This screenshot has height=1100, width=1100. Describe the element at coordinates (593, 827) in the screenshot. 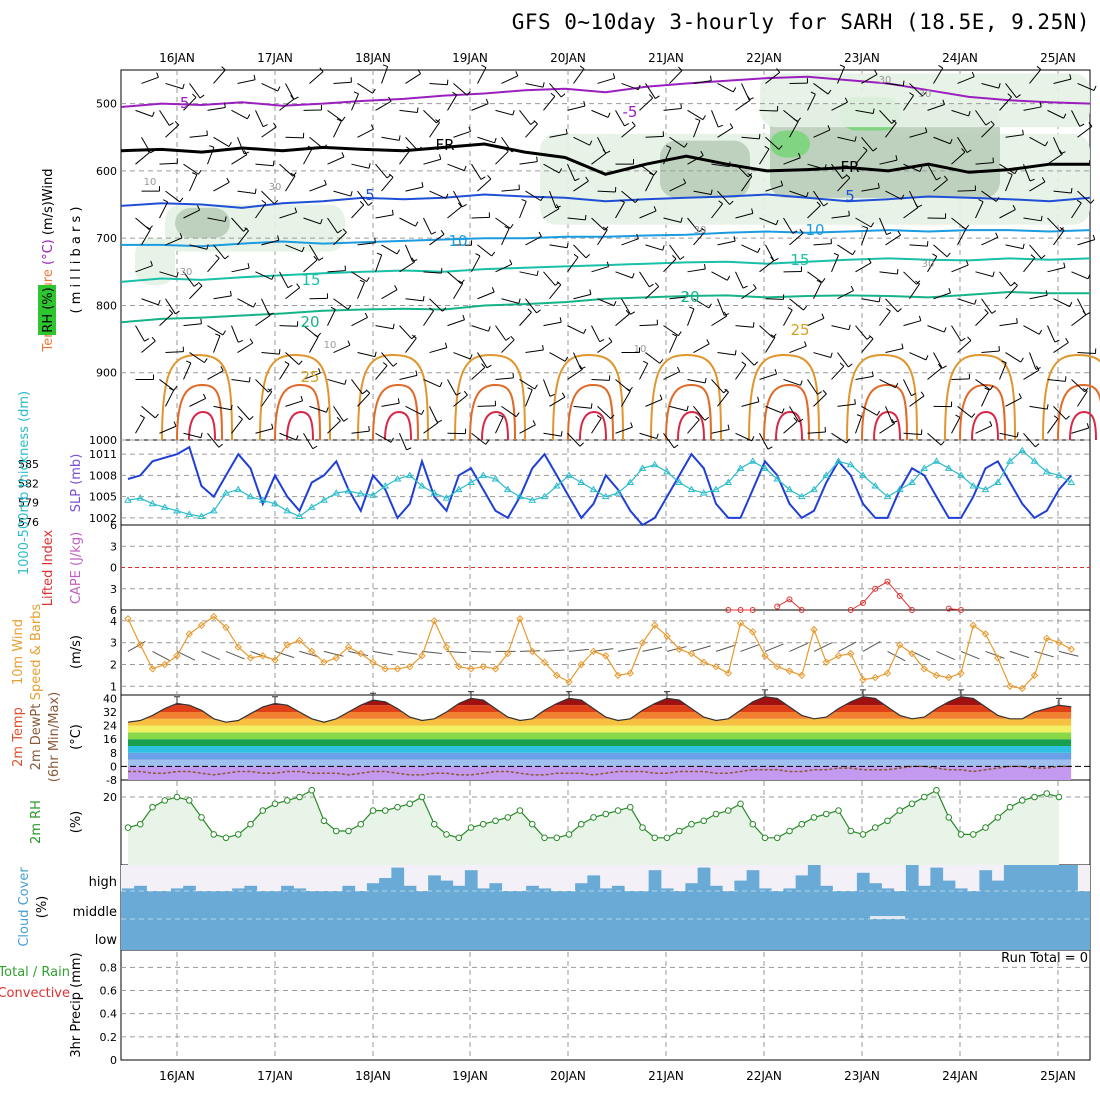

I see `rh-area` at that location.